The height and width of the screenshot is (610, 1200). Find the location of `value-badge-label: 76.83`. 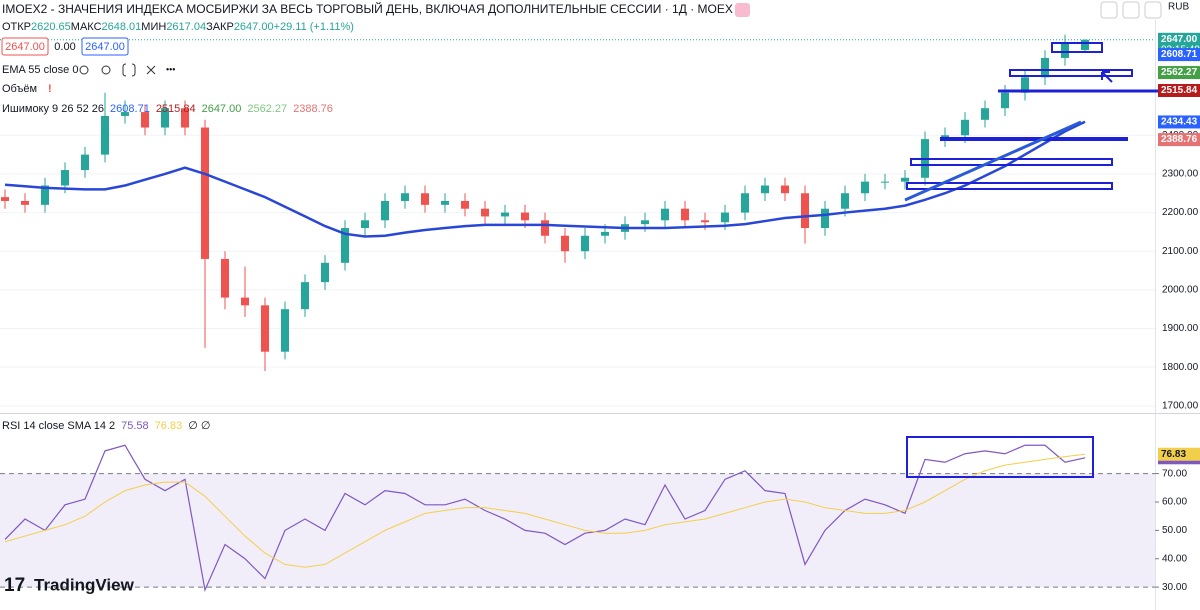

value-badge-label: 76.83 is located at coordinates (1173, 454).